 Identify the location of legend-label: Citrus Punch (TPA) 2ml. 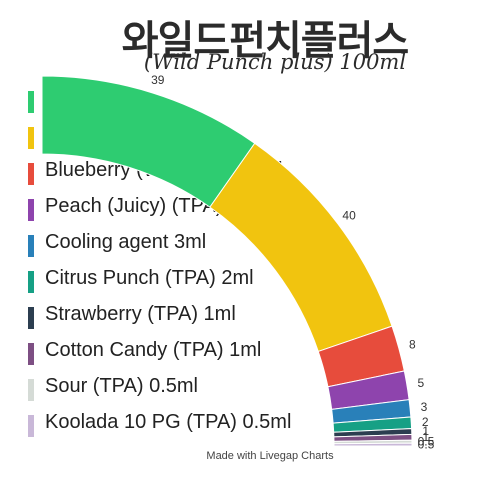
(149, 278).